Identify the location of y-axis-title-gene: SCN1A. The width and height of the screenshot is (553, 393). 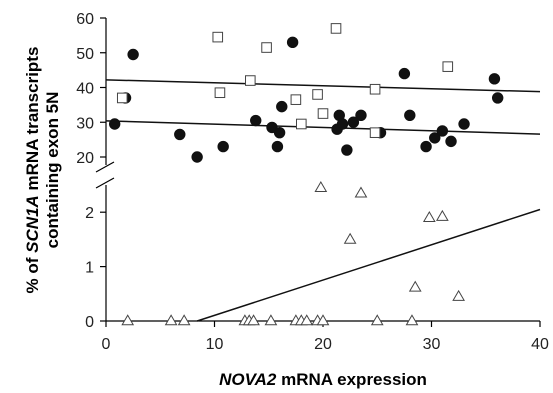
(32, 224).